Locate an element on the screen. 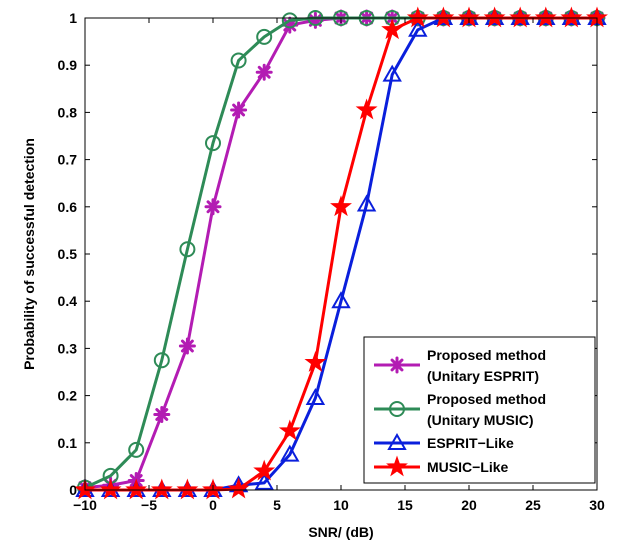 The width and height of the screenshot is (626, 554). legend-label: MUSIC−Like is located at coordinates (468, 467).